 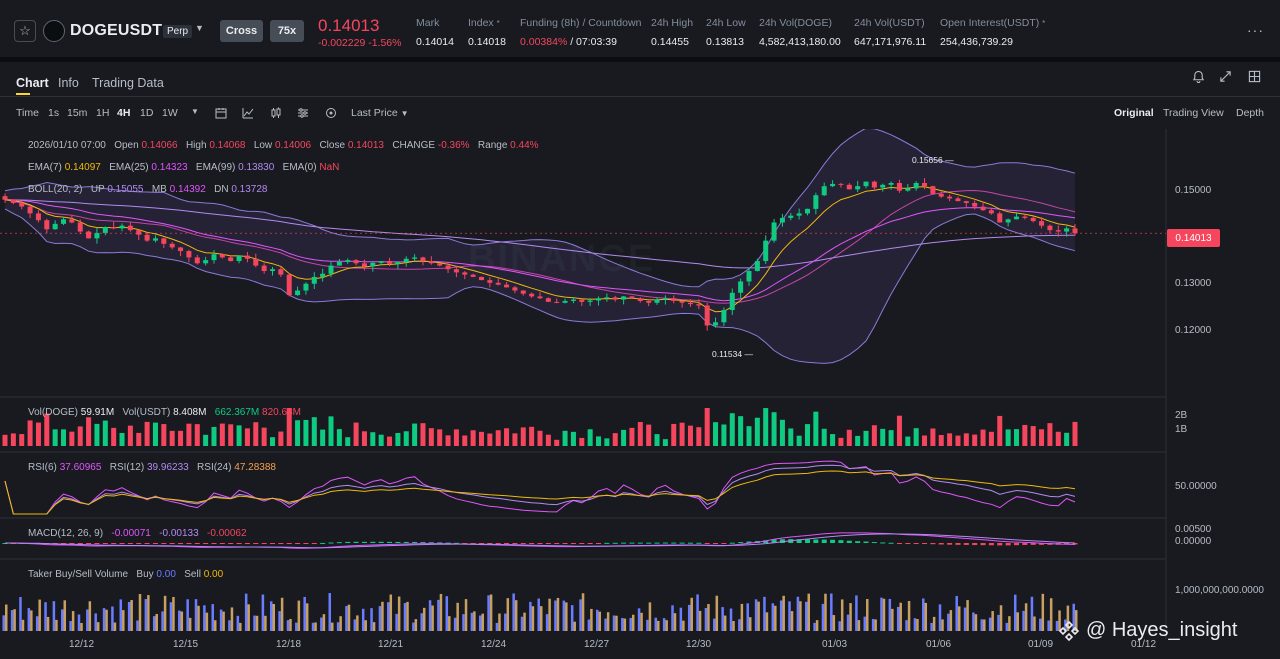 I want to click on bell-icon, so click(x=1198, y=78).